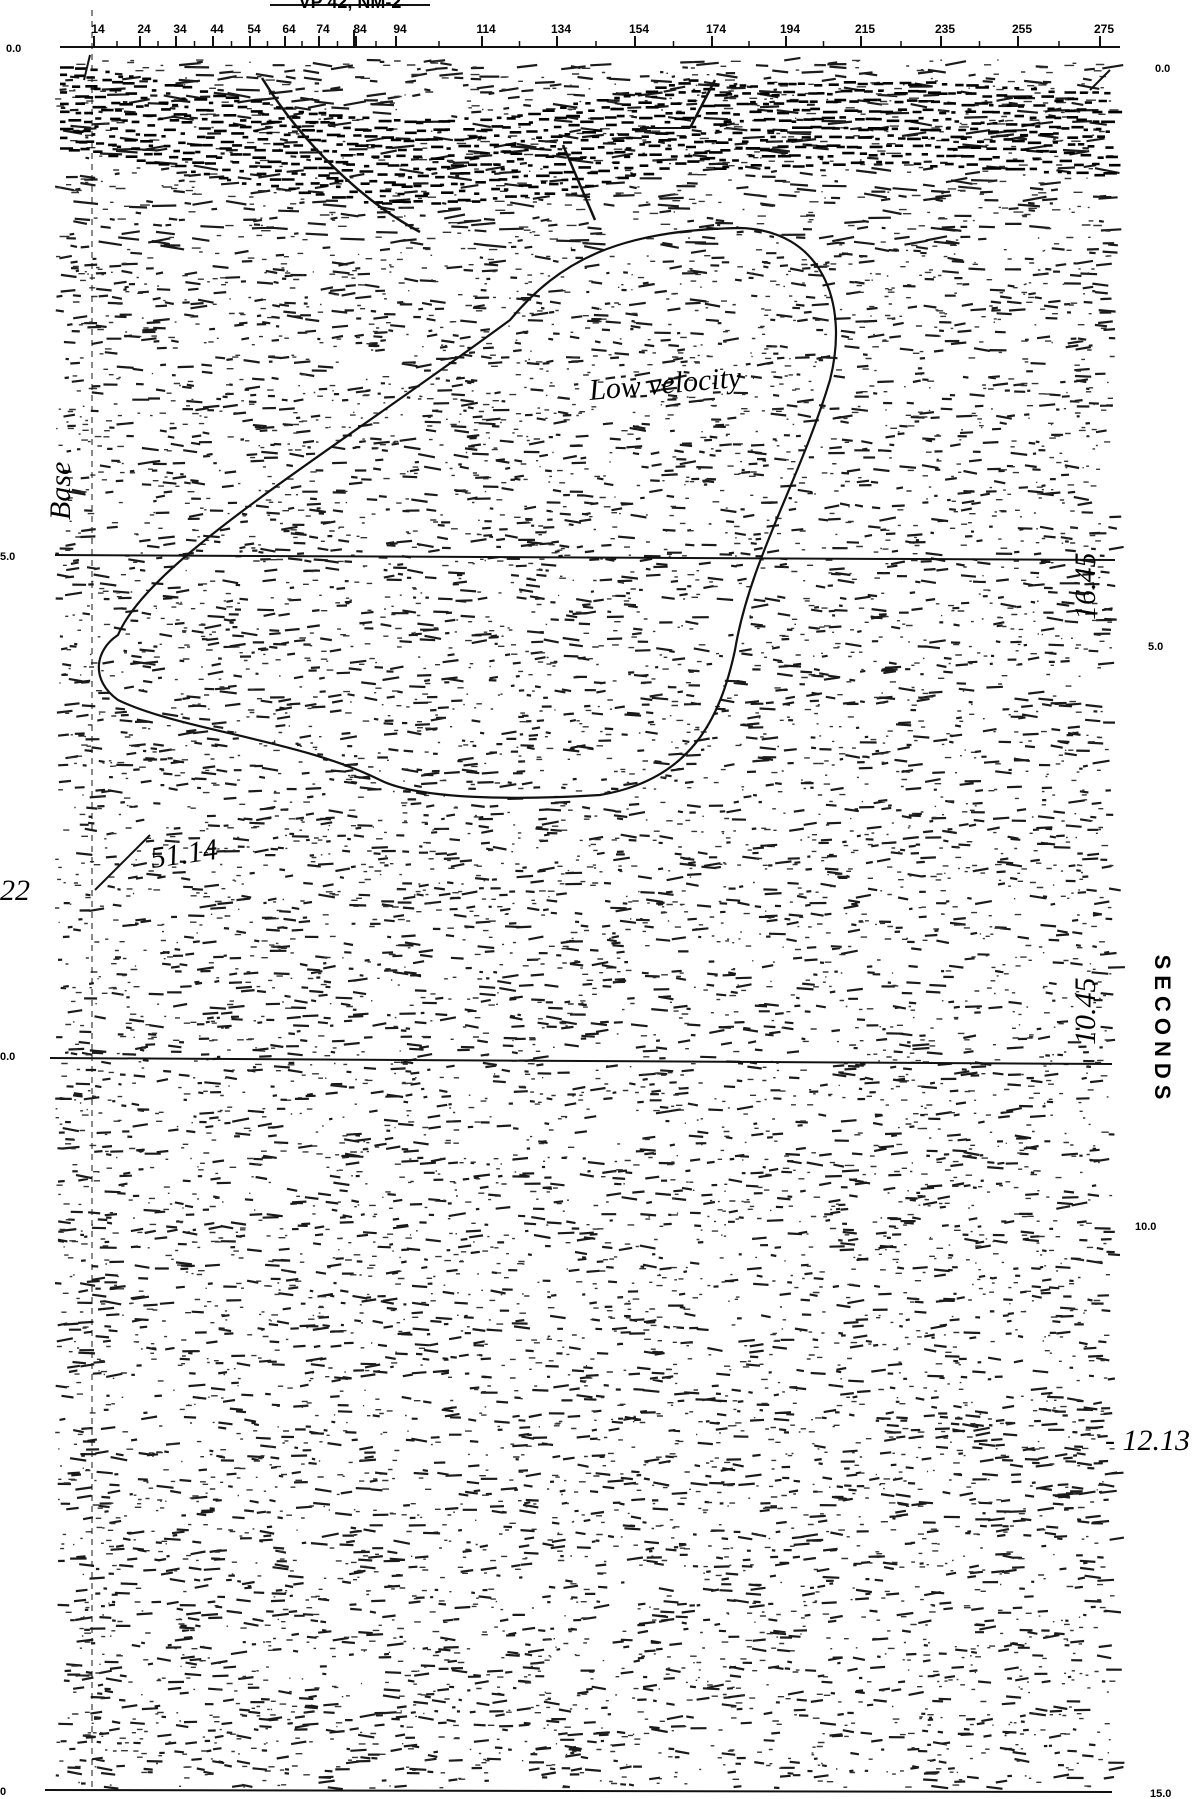 The image size is (1197, 1799). Describe the element at coordinates (3, 1792) in the screenshot. I see `left-time-label: 0` at that location.